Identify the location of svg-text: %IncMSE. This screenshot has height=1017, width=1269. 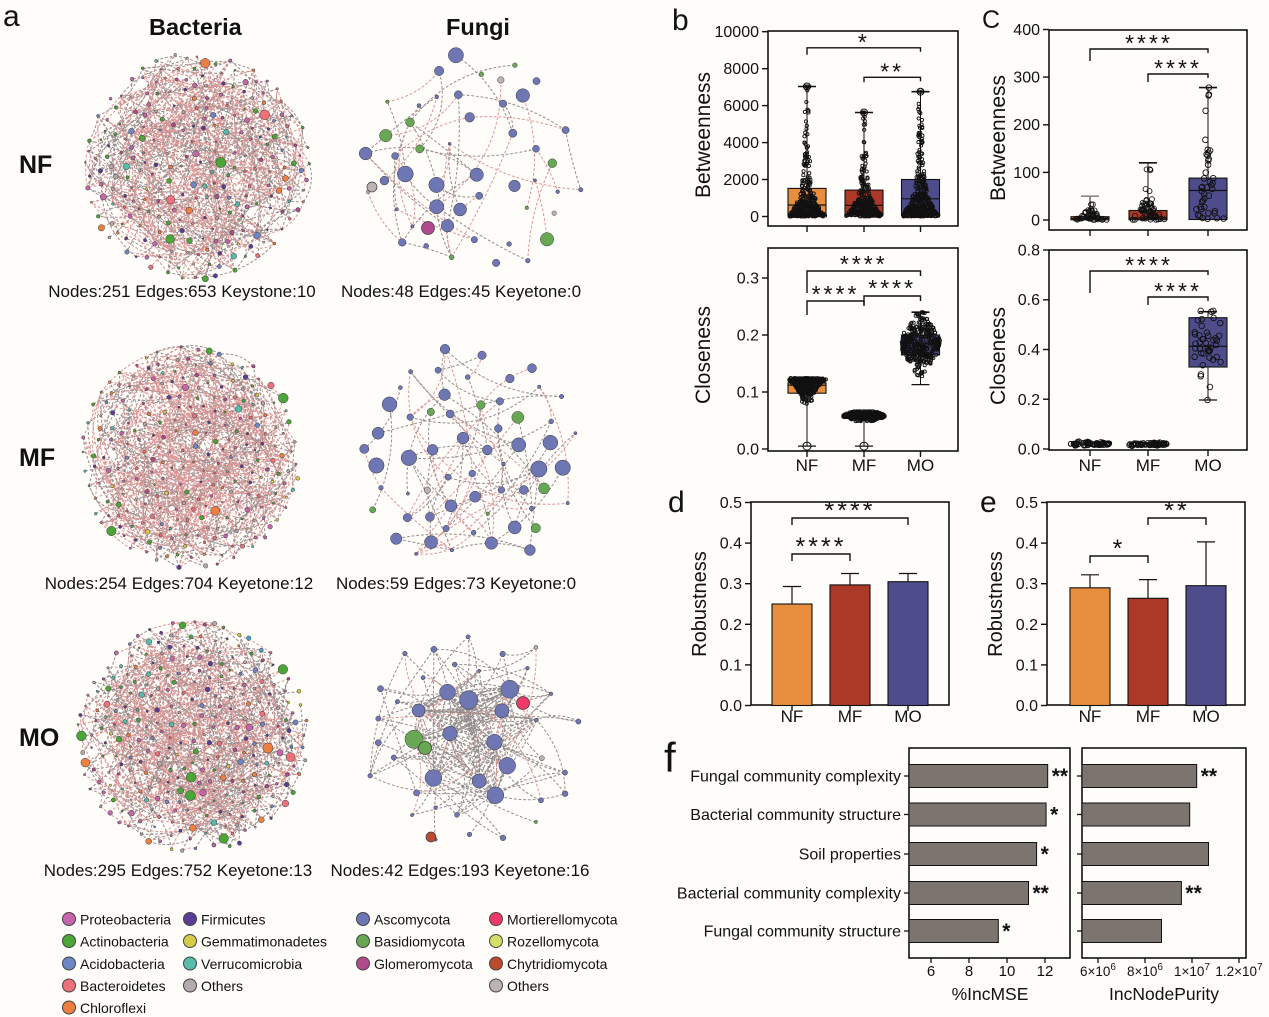
(990, 994).